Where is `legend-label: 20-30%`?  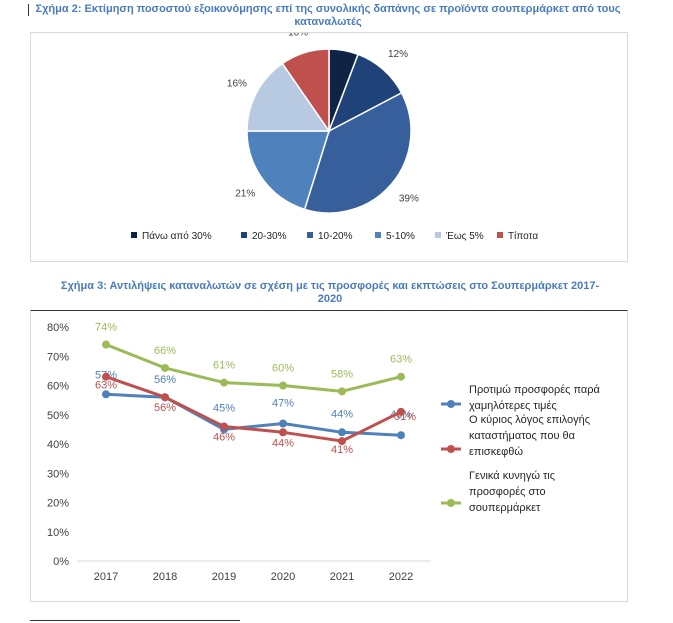 legend-label: 20-30% is located at coordinates (269, 236).